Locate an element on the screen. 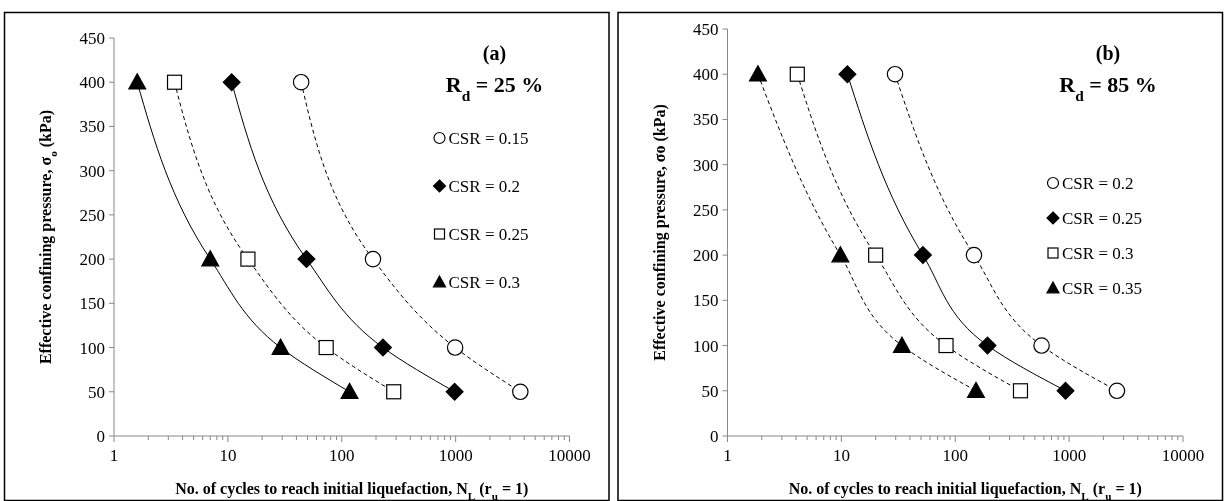 This screenshot has width=1227, height=501. chart-title: (a) is located at coordinates (494, 53).